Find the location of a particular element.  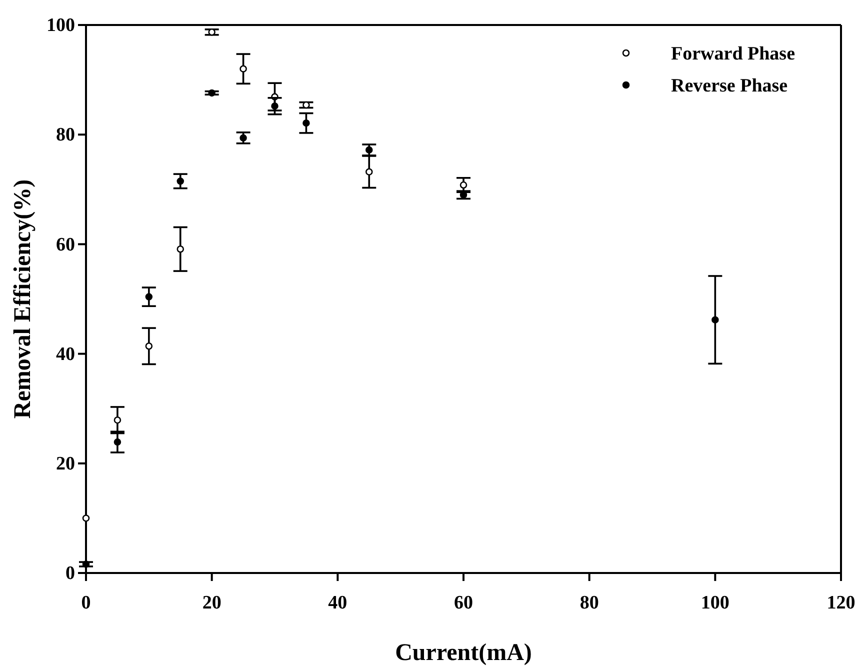

y-tick-label: 0 is located at coordinates (70, 573).